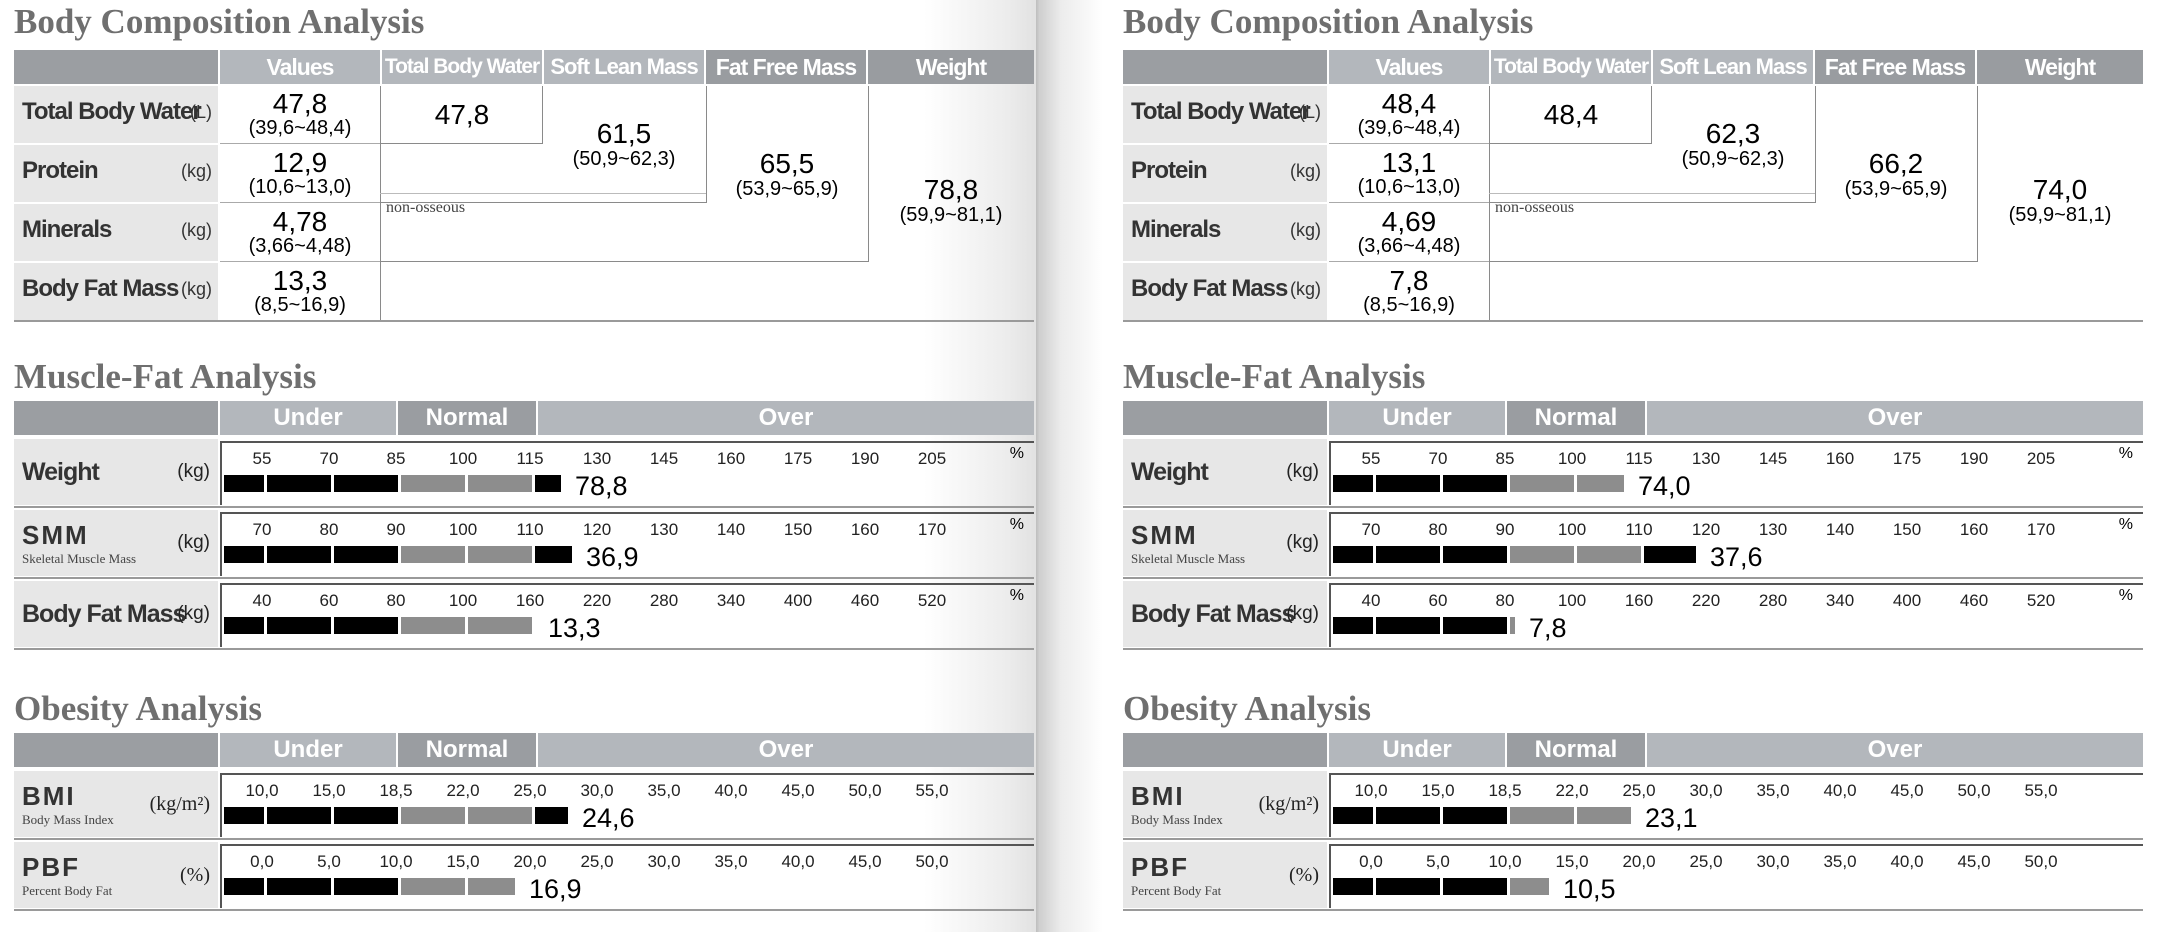 Image resolution: width=2158 pixels, height=932 pixels. I want to click on non-osseous-divider, so click(543, 193).